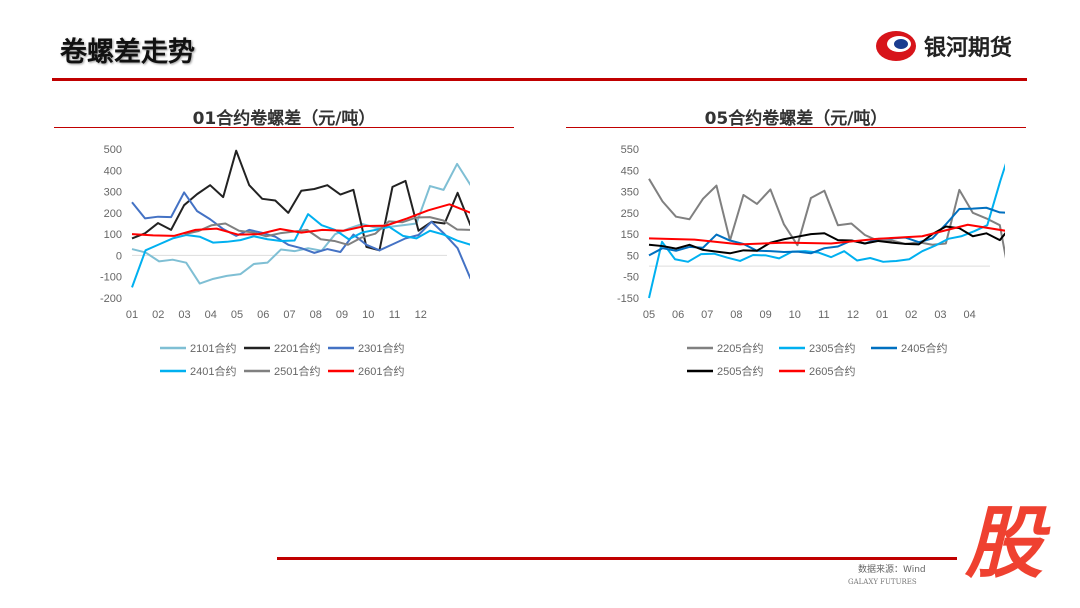 The height and width of the screenshot is (608, 1080). I want to click on y-tick-label: 0, so click(119, 256).